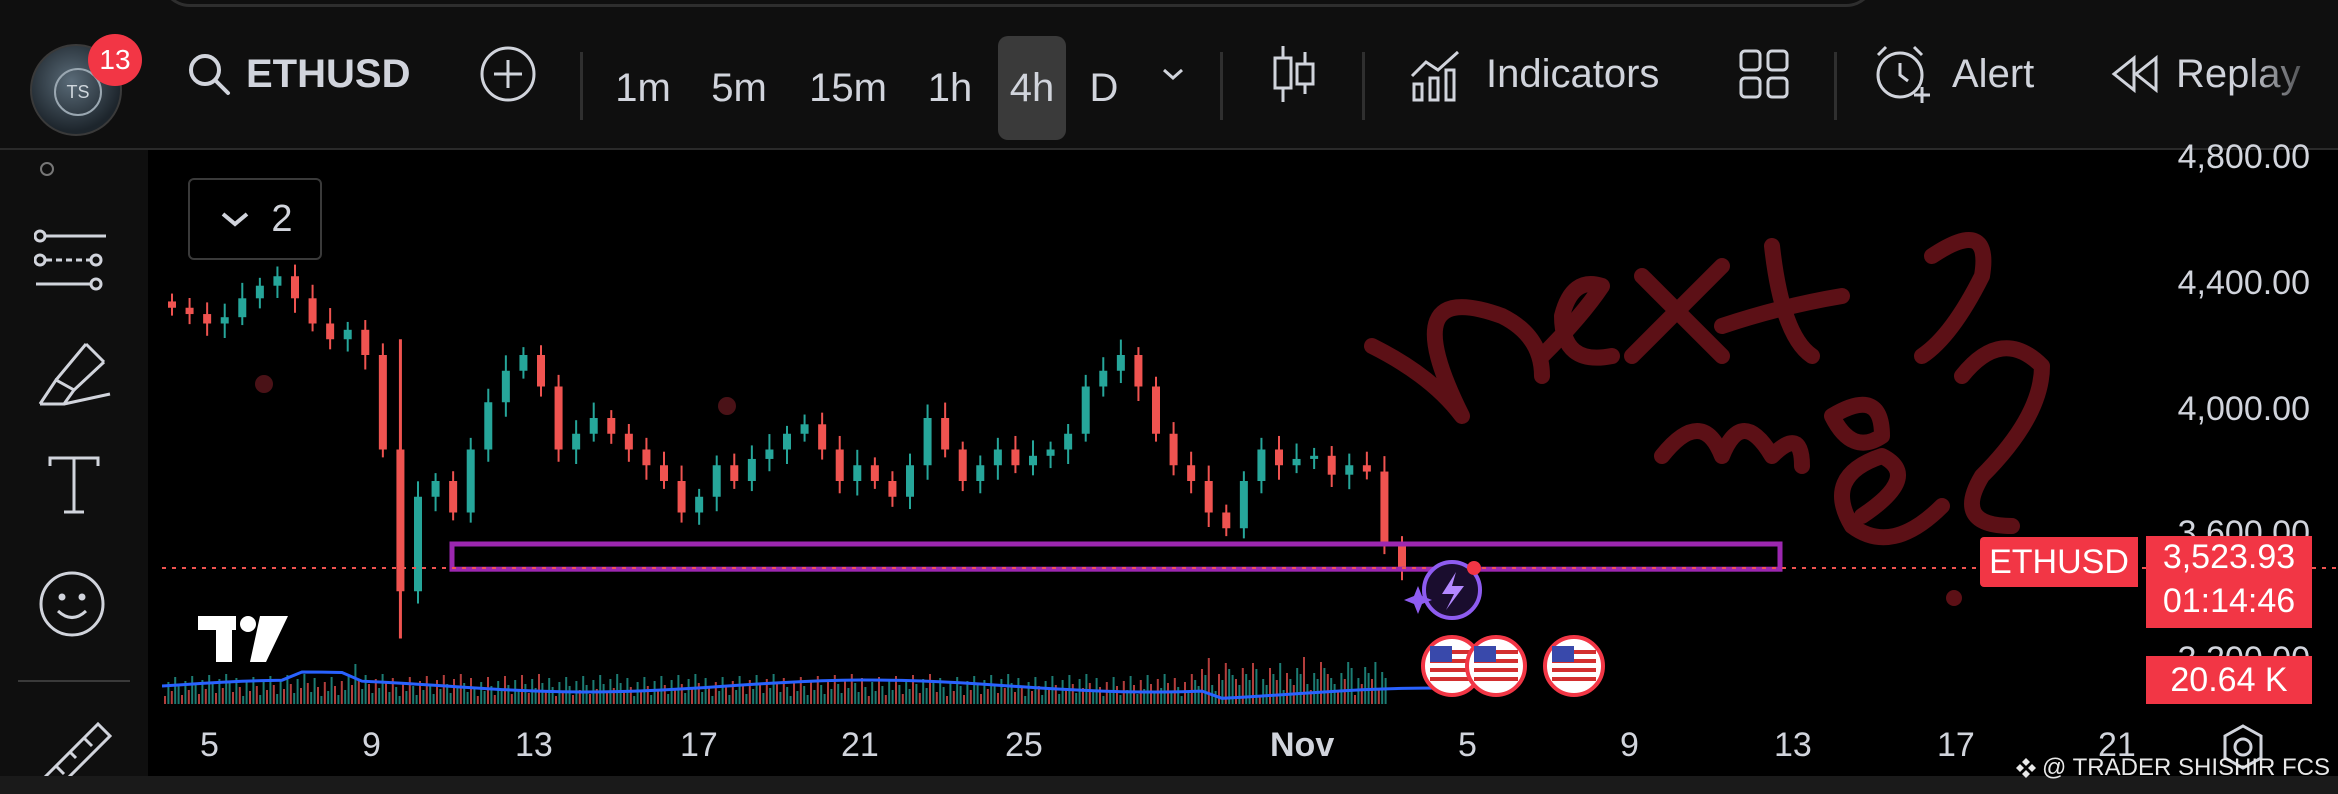  I want to click on interval-1m: 1m, so click(643, 87).